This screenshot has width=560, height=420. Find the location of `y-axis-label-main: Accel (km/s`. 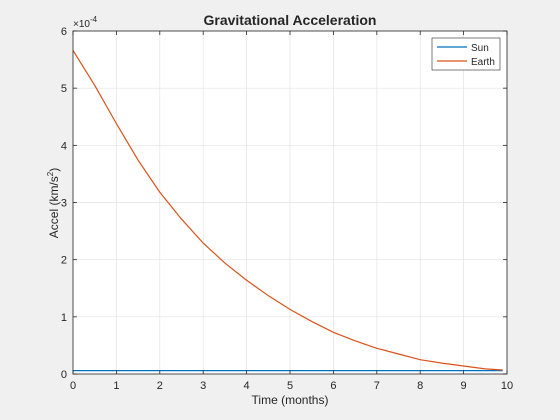

y-axis-label-main: Accel (km/s is located at coordinates (54, 207).